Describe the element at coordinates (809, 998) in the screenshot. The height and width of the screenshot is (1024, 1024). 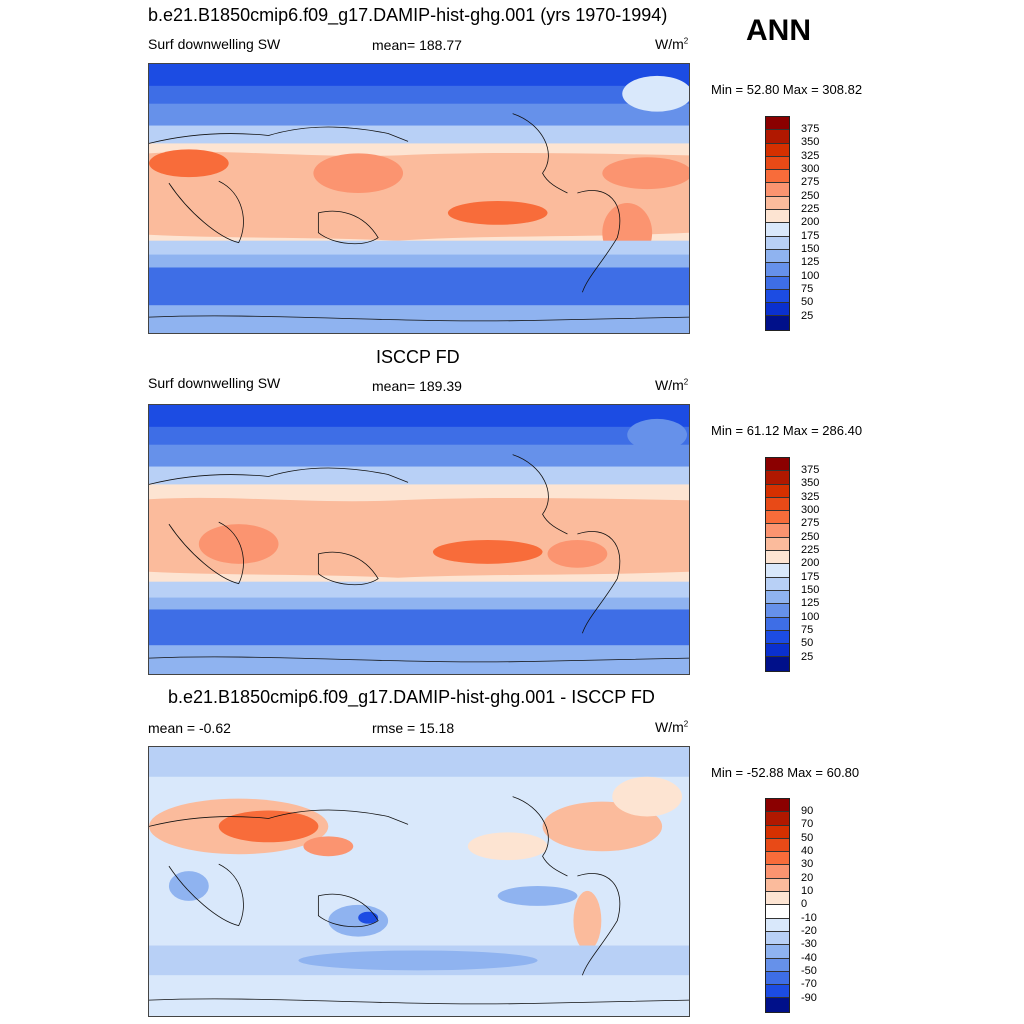
I see `colorbar-tick-label: -90` at that location.